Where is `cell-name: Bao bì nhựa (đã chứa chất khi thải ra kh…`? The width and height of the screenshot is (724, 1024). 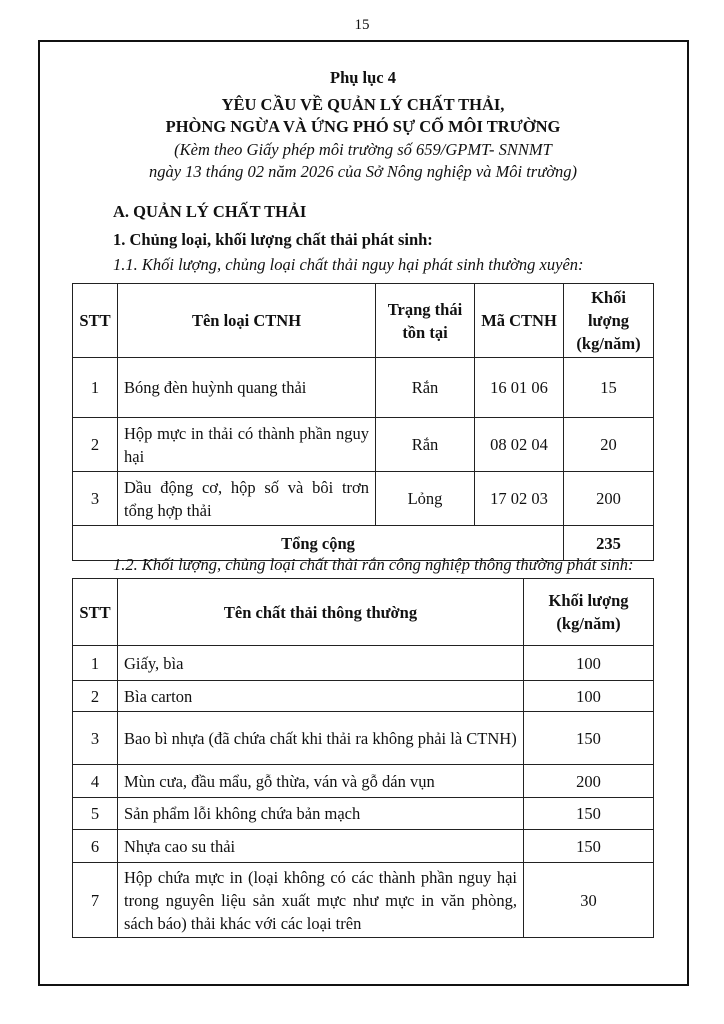
cell-name: Bao bì nhựa (đã chứa chất khi thải ra kh… is located at coordinates (320, 738).